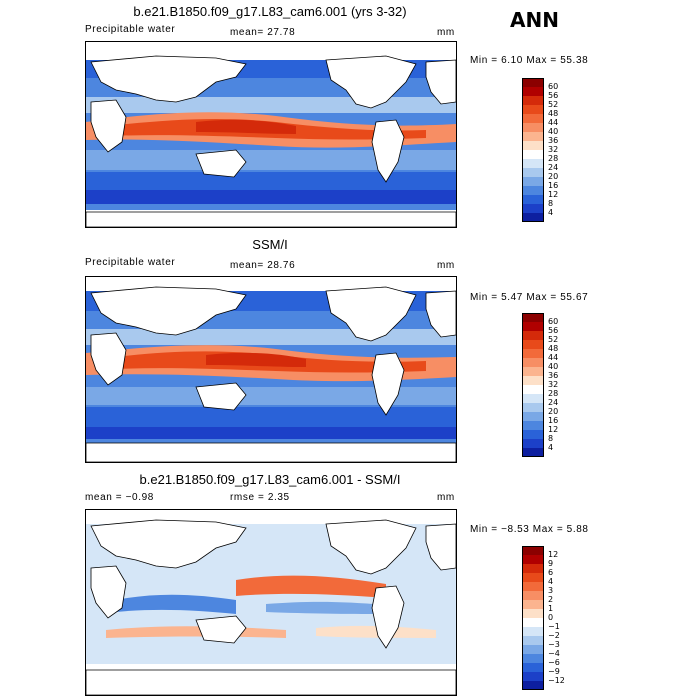 This screenshot has width=700, height=700. I want to click on panel-1-map, so click(271, 134).